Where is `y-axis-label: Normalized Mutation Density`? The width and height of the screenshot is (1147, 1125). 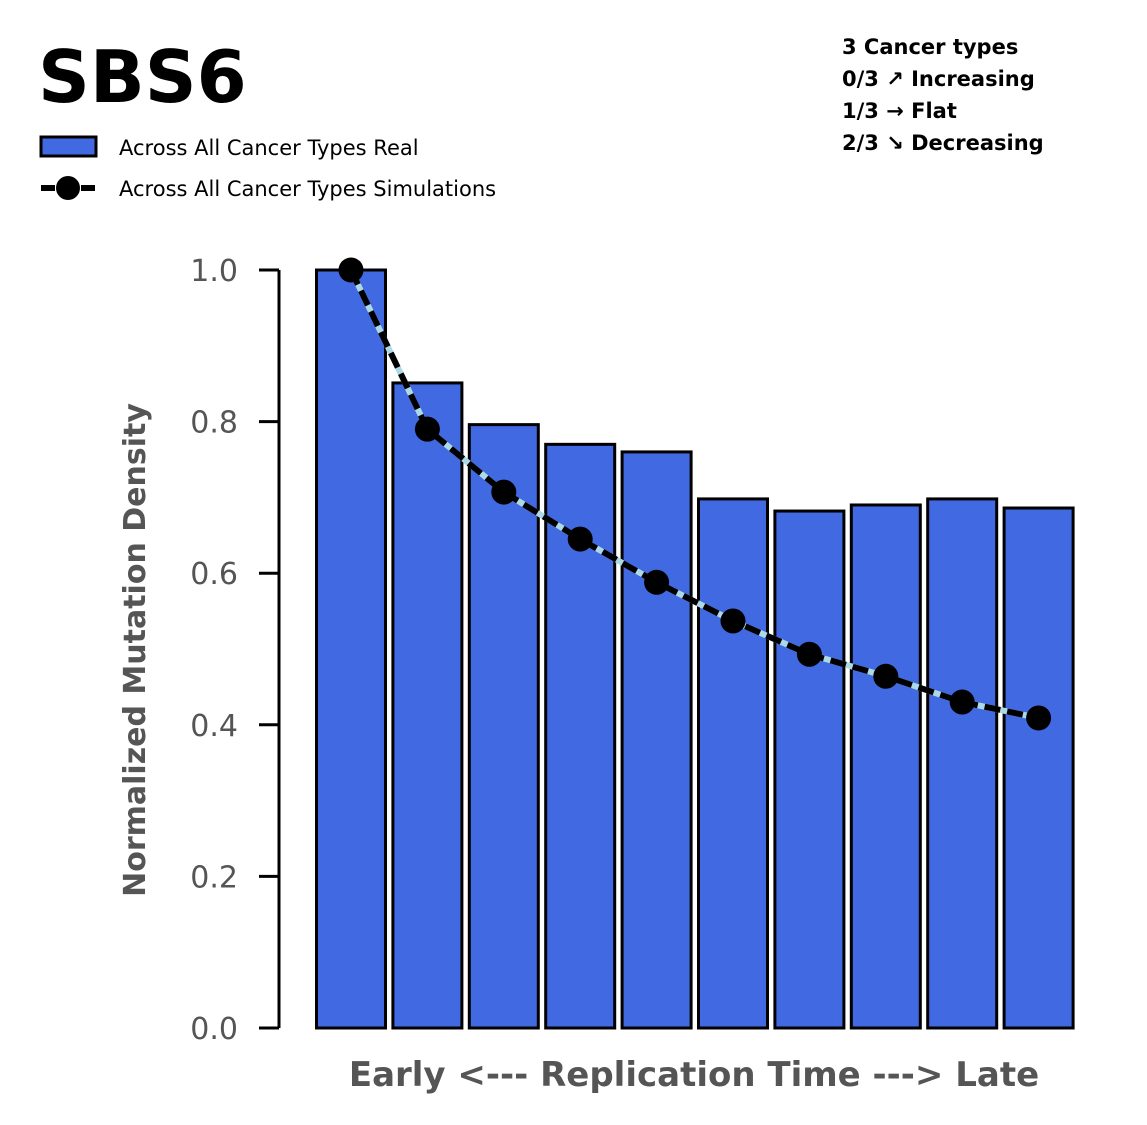 y-axis-label: Normalized Mutation Density is located at coordinates (135, 650).